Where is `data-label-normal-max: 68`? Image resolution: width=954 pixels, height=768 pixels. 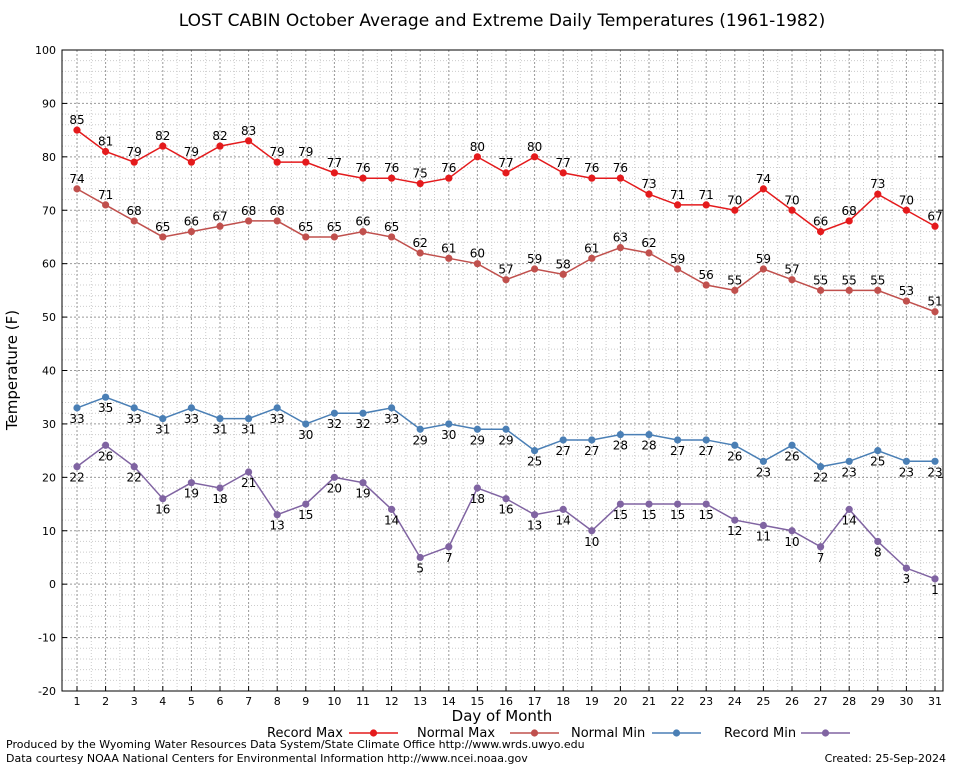 data-label-normal-max: 68 is located at coordinates (248, 211).